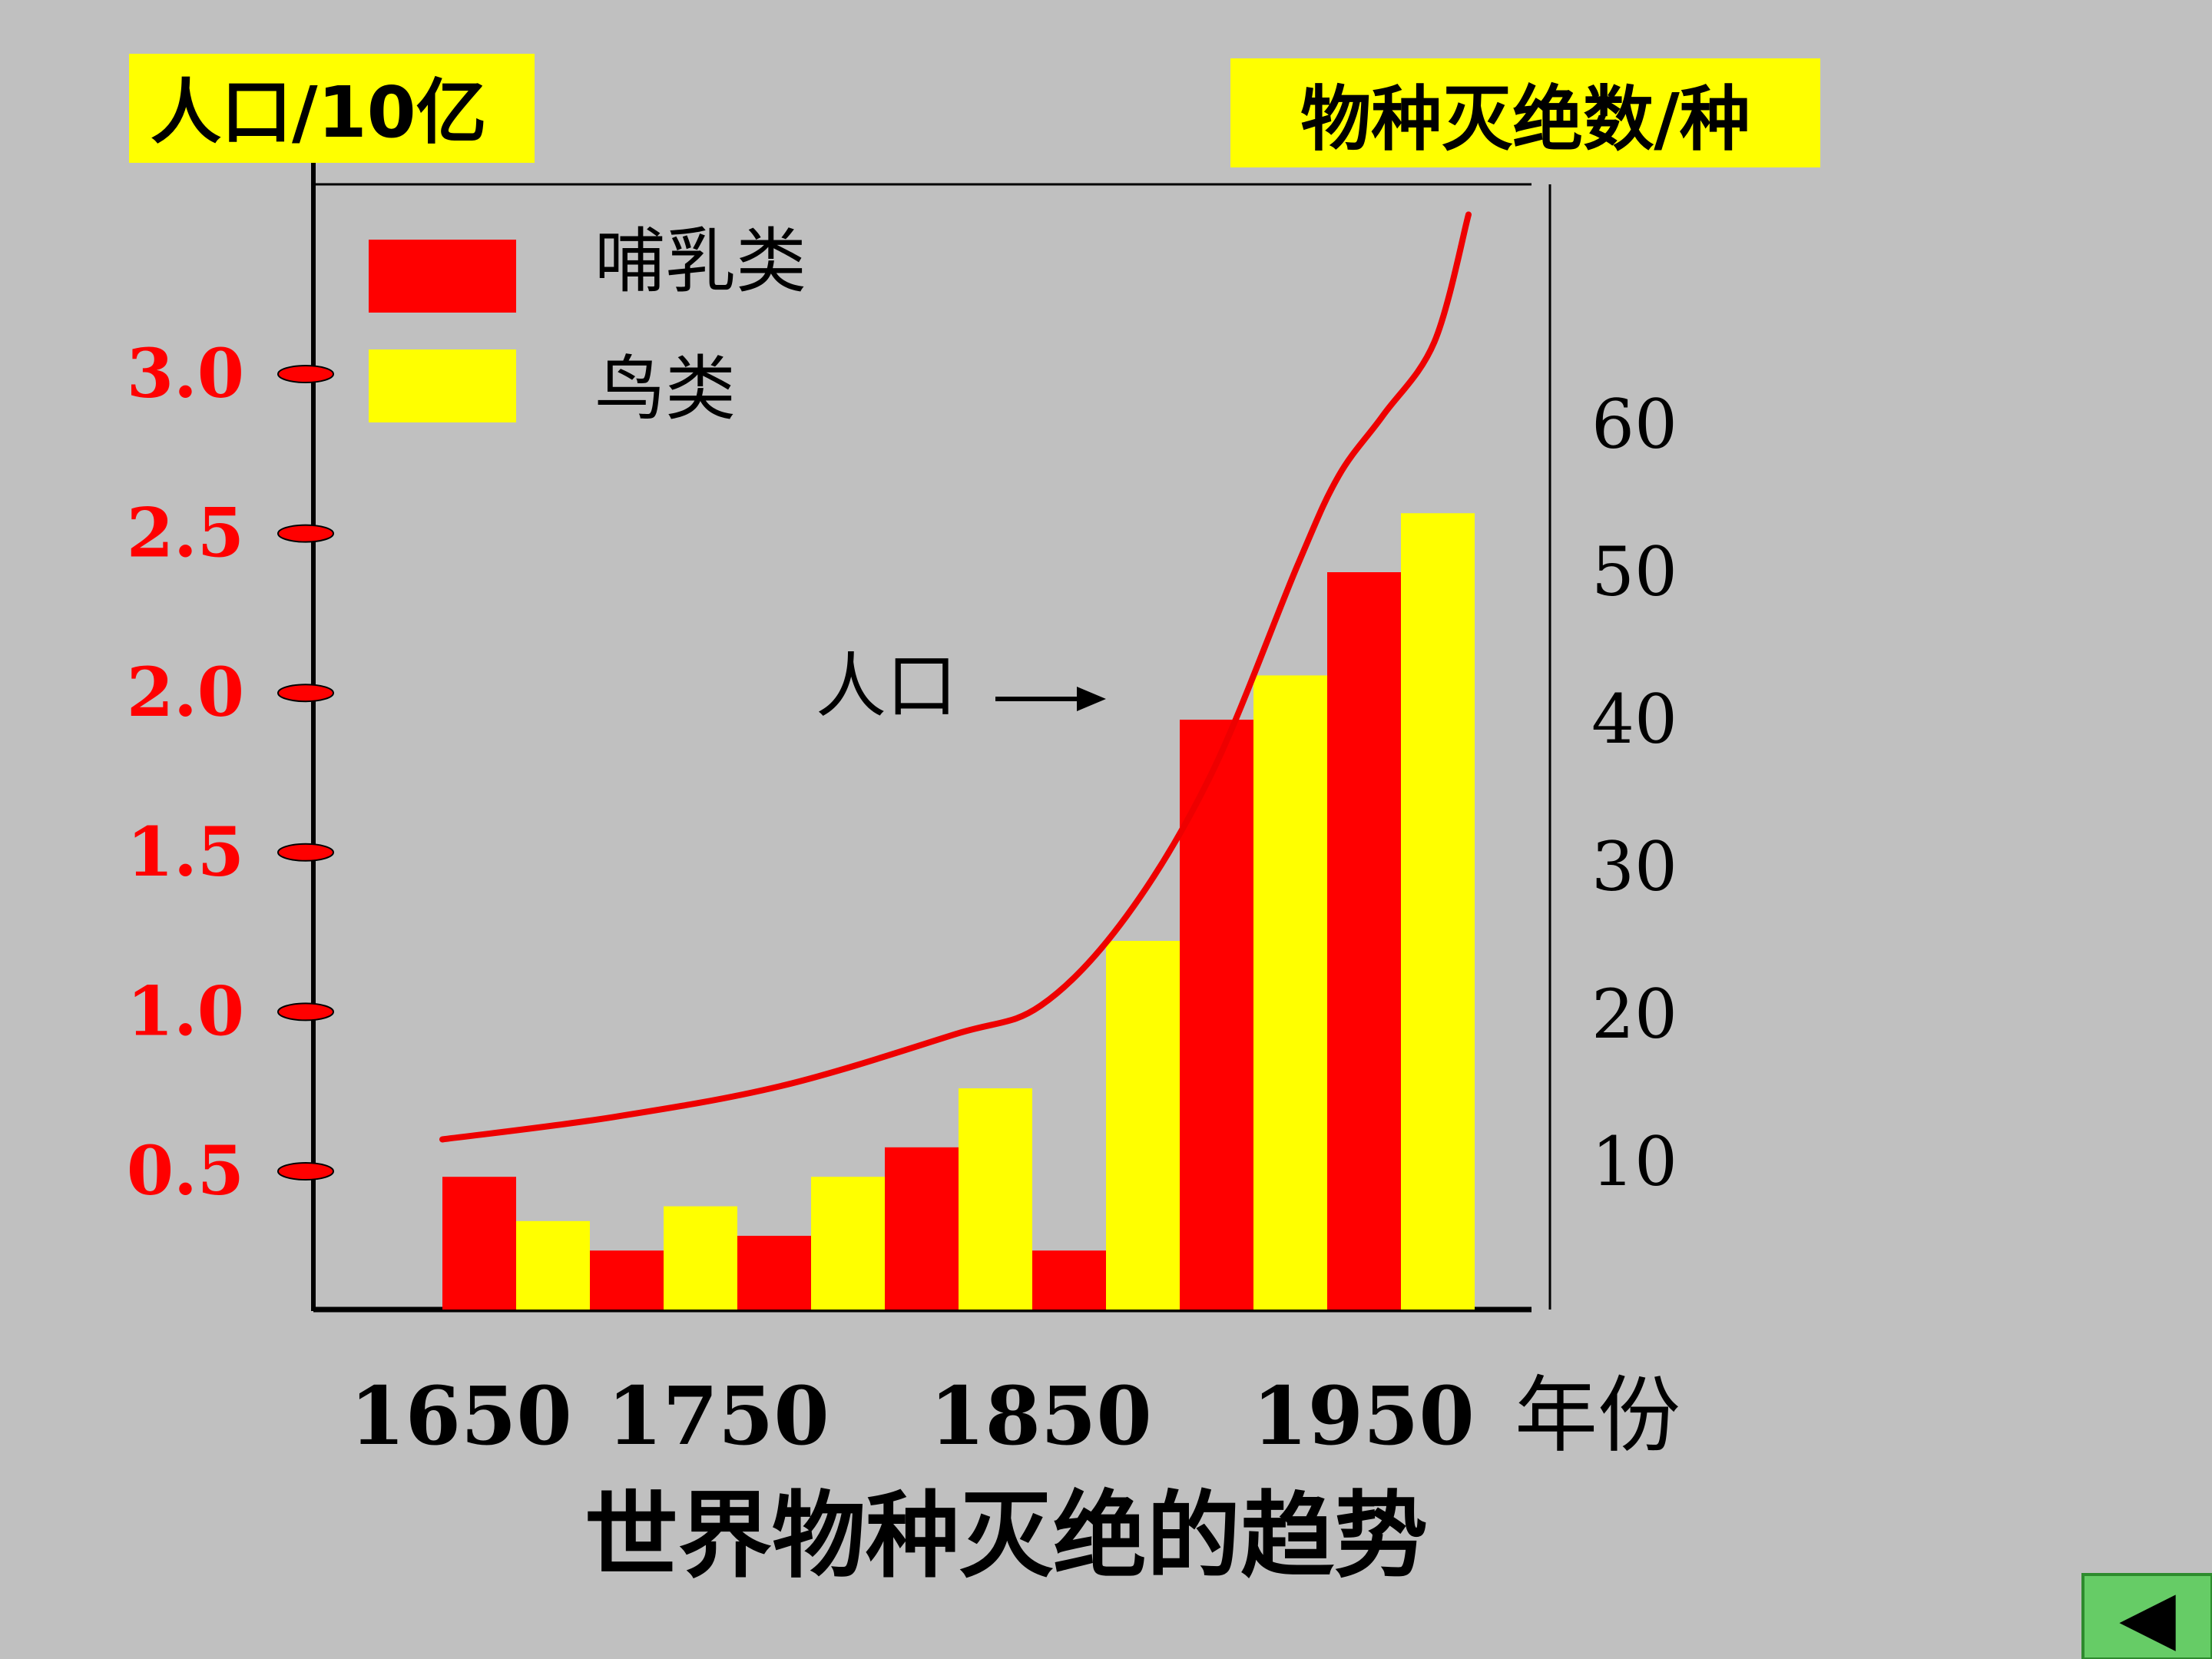 The width and height of the screenshot is (2212, 1659). I want to click on left-tick-label-1.0: 1.0, so click(185, 1011).